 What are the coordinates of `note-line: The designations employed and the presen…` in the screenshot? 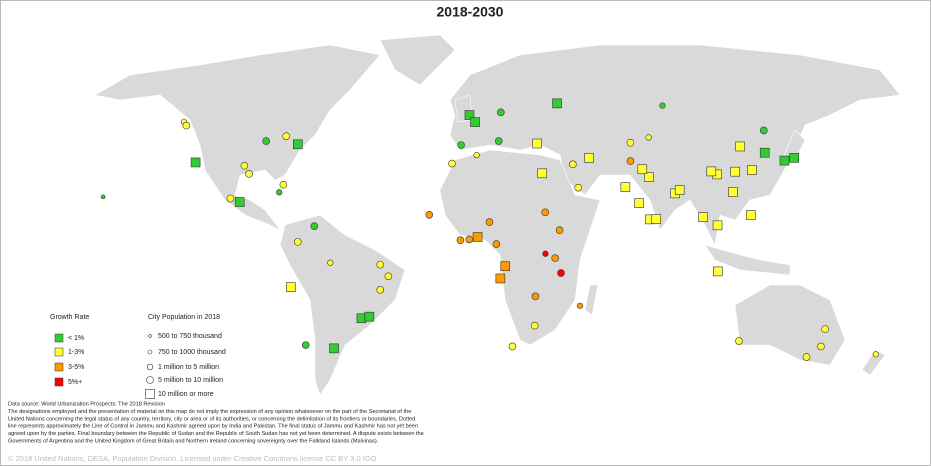 It's located at (209, 412).